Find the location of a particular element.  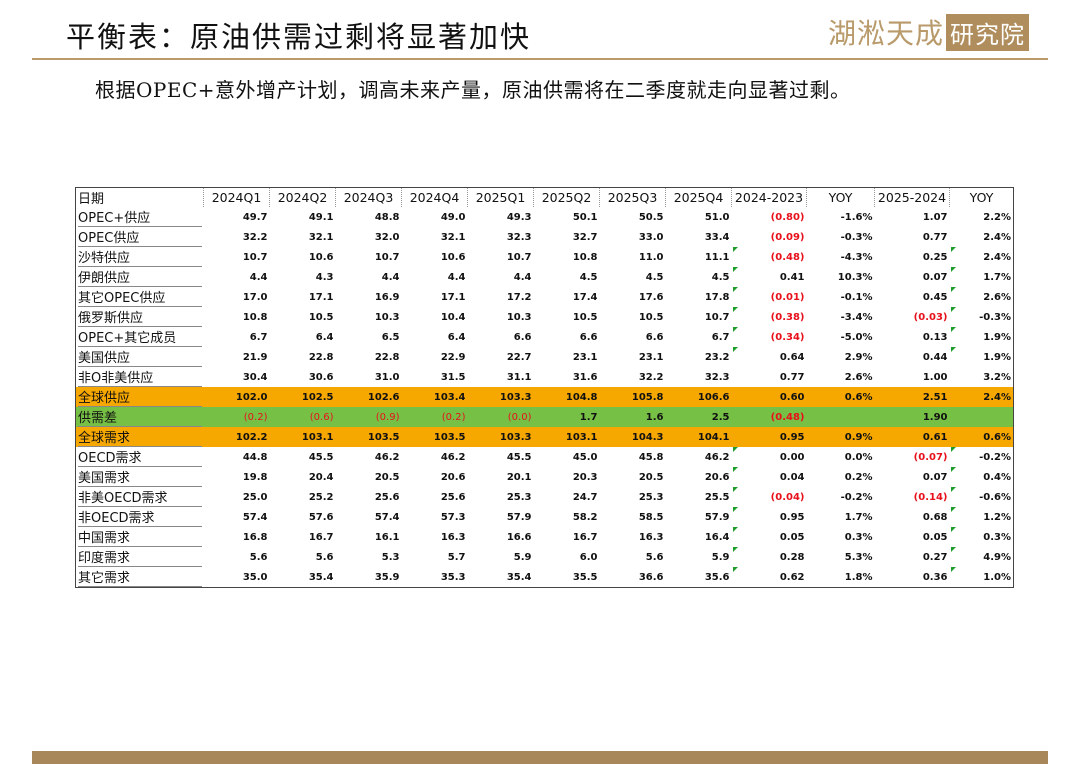

table-cell: 16.7 is located at coordinates (321, 537).